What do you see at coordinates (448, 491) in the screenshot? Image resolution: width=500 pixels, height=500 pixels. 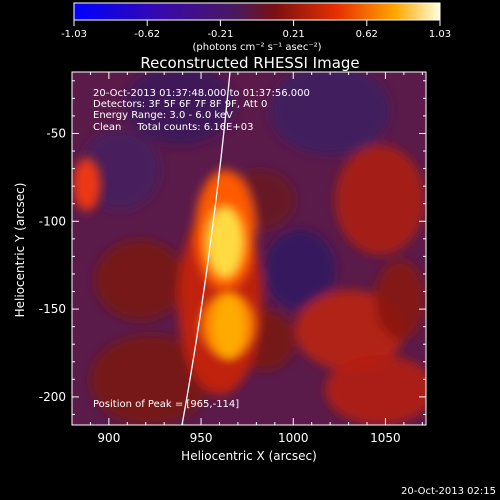 I see `footer-timestamp: 20-Oct-2013 02:15` at bounding box center [448, 491].